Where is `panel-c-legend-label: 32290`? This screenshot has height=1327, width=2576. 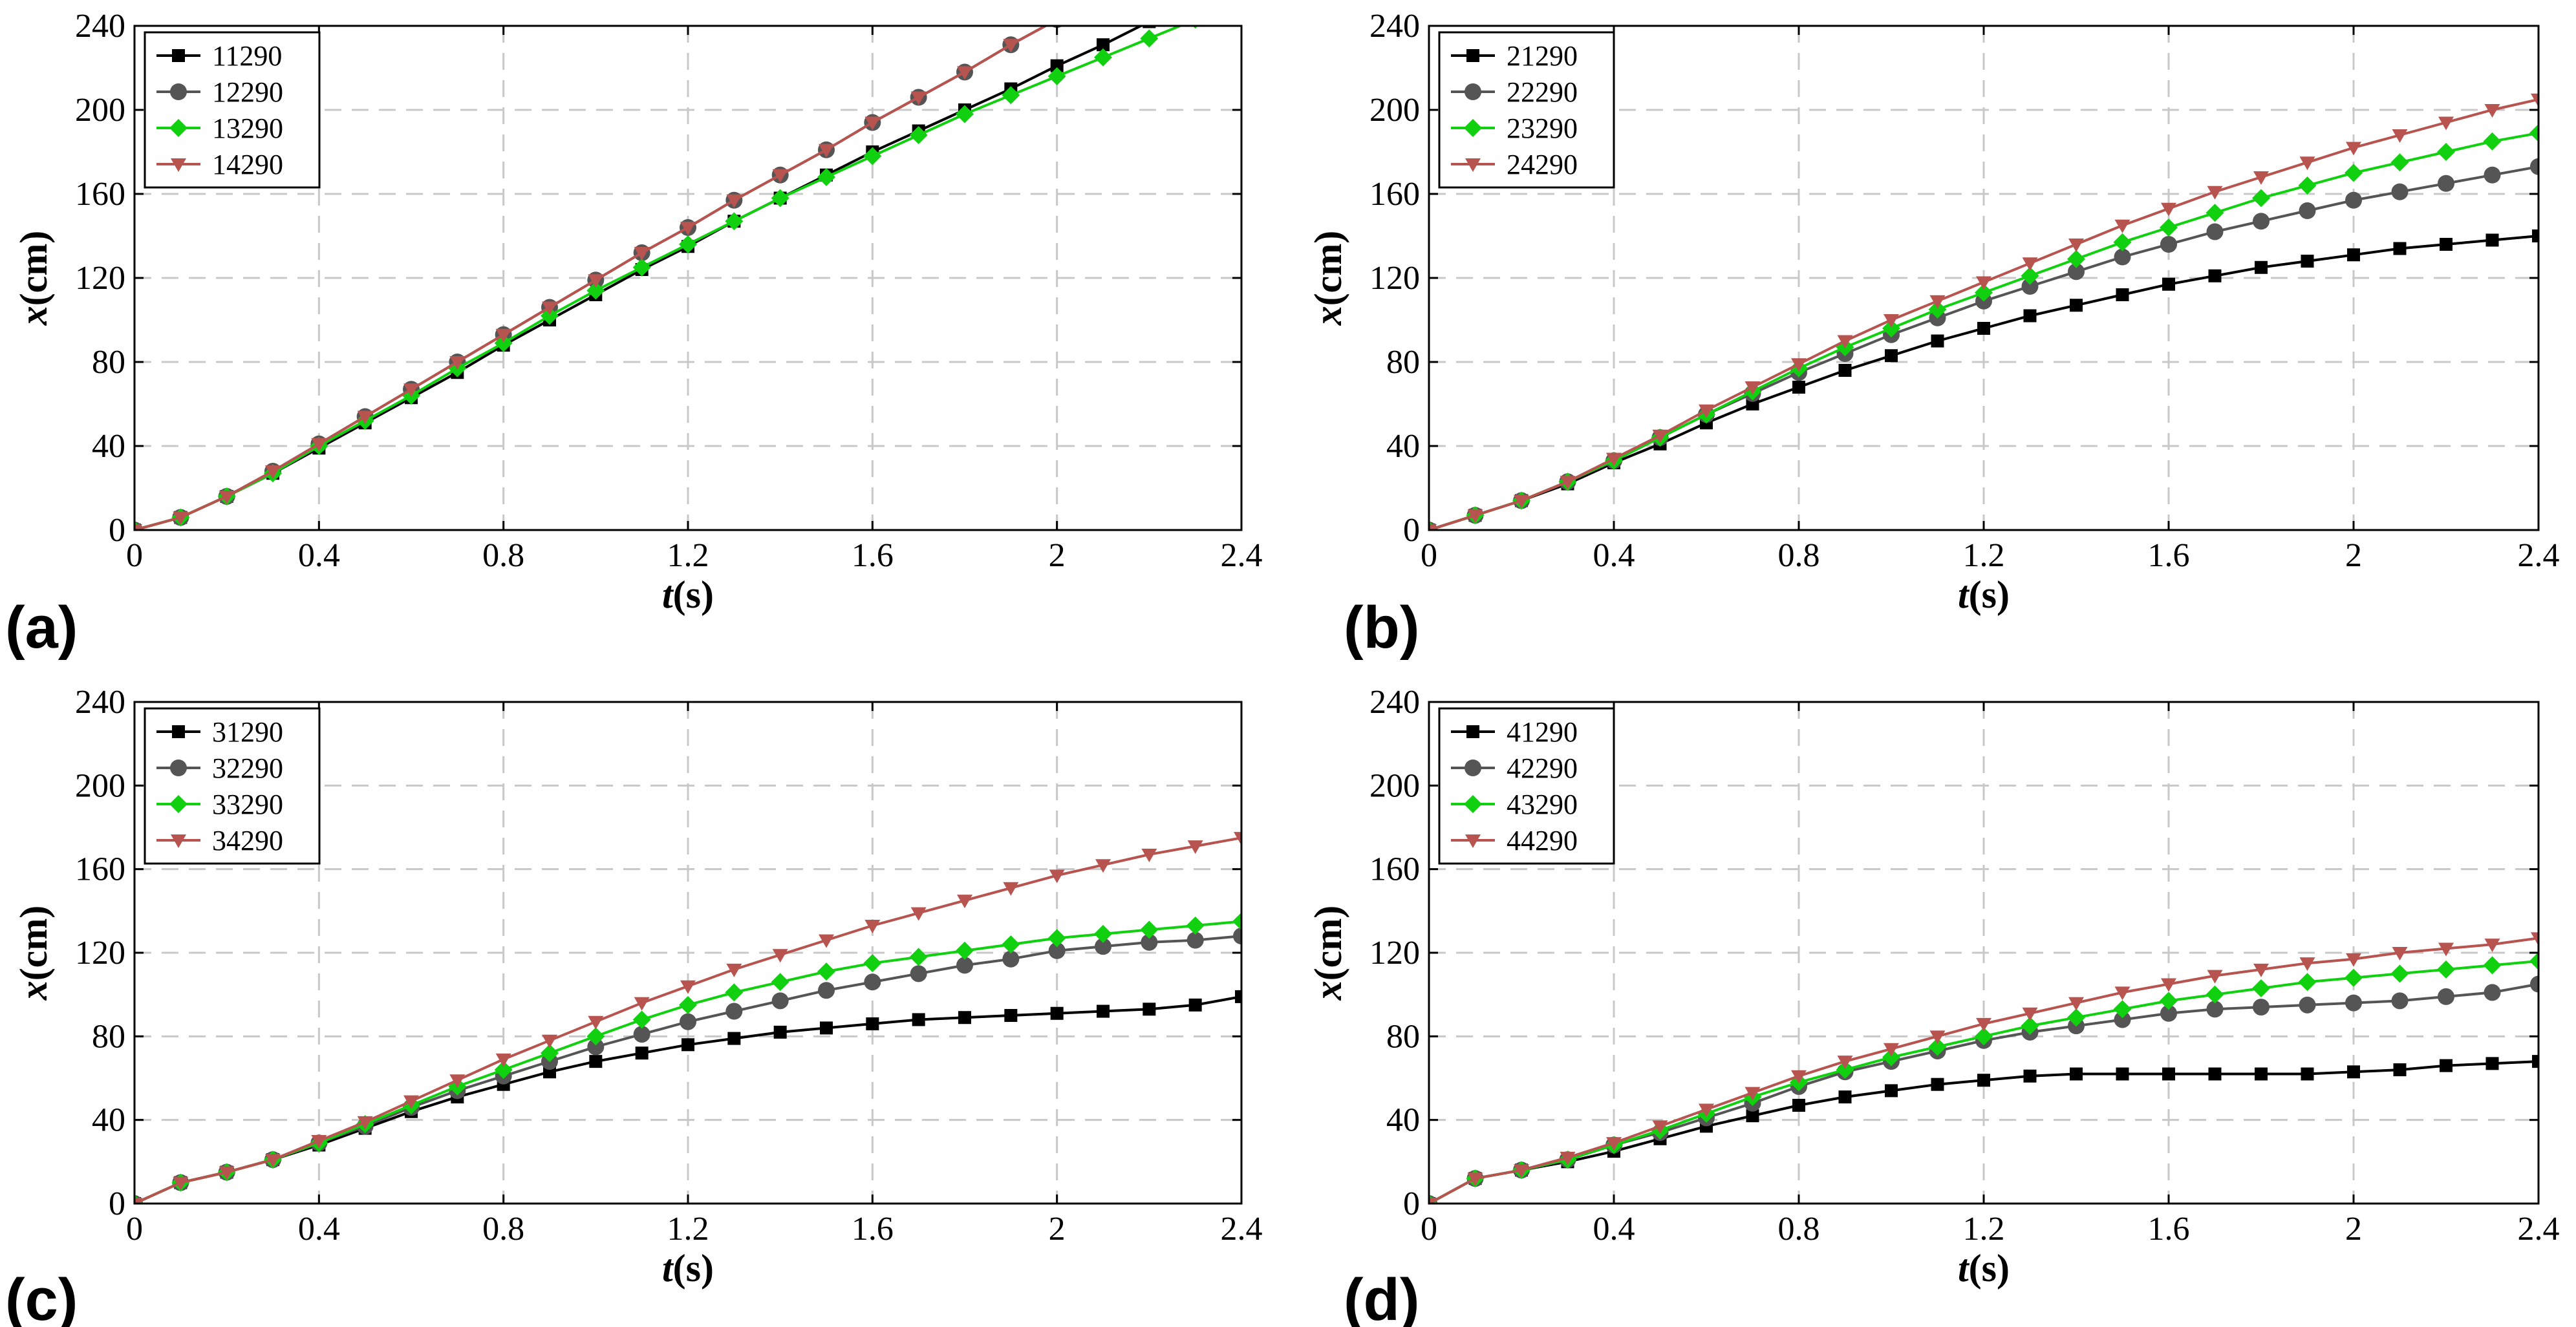 panel-c-legend-label: 32290 is located at coordinates (247, 768).